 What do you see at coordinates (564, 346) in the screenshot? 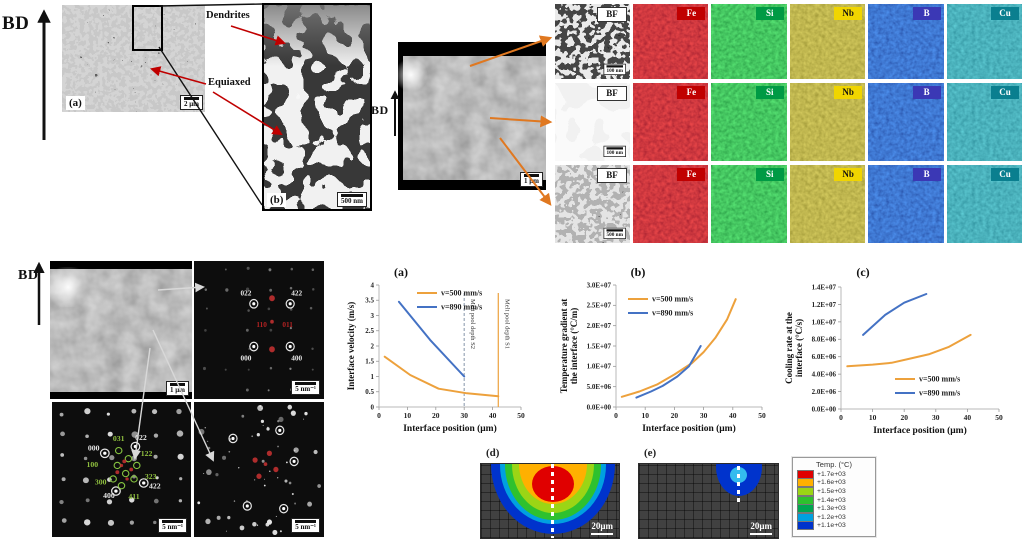
I see `svg-text: Temperature gradient at` at bounding box center [564, 346].